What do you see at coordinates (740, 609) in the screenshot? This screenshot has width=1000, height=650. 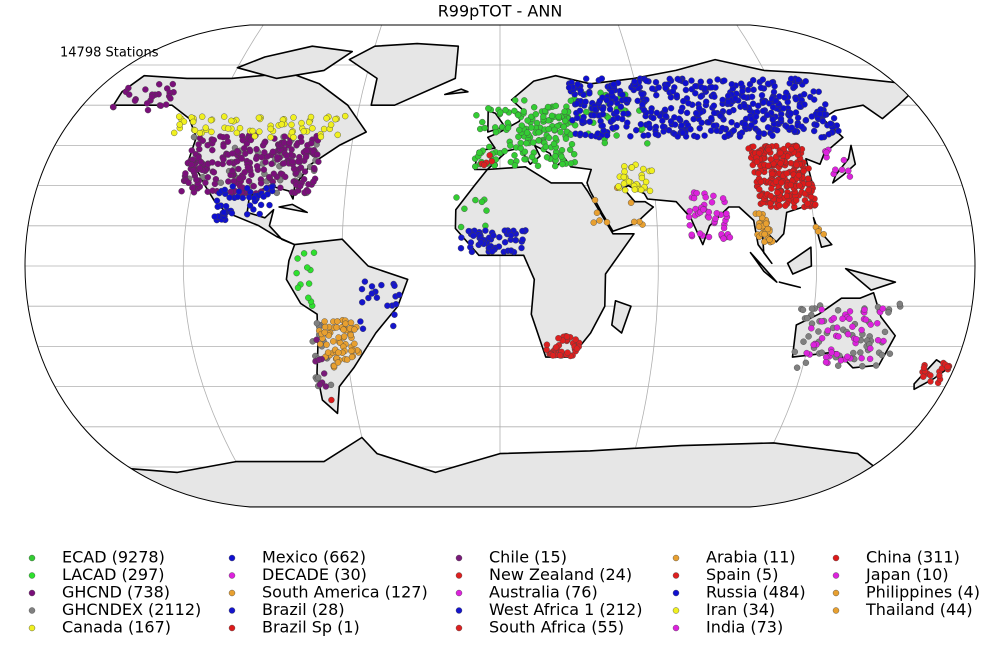 I see `legend-label: Iran (34)` at bounding box center [740, 609].